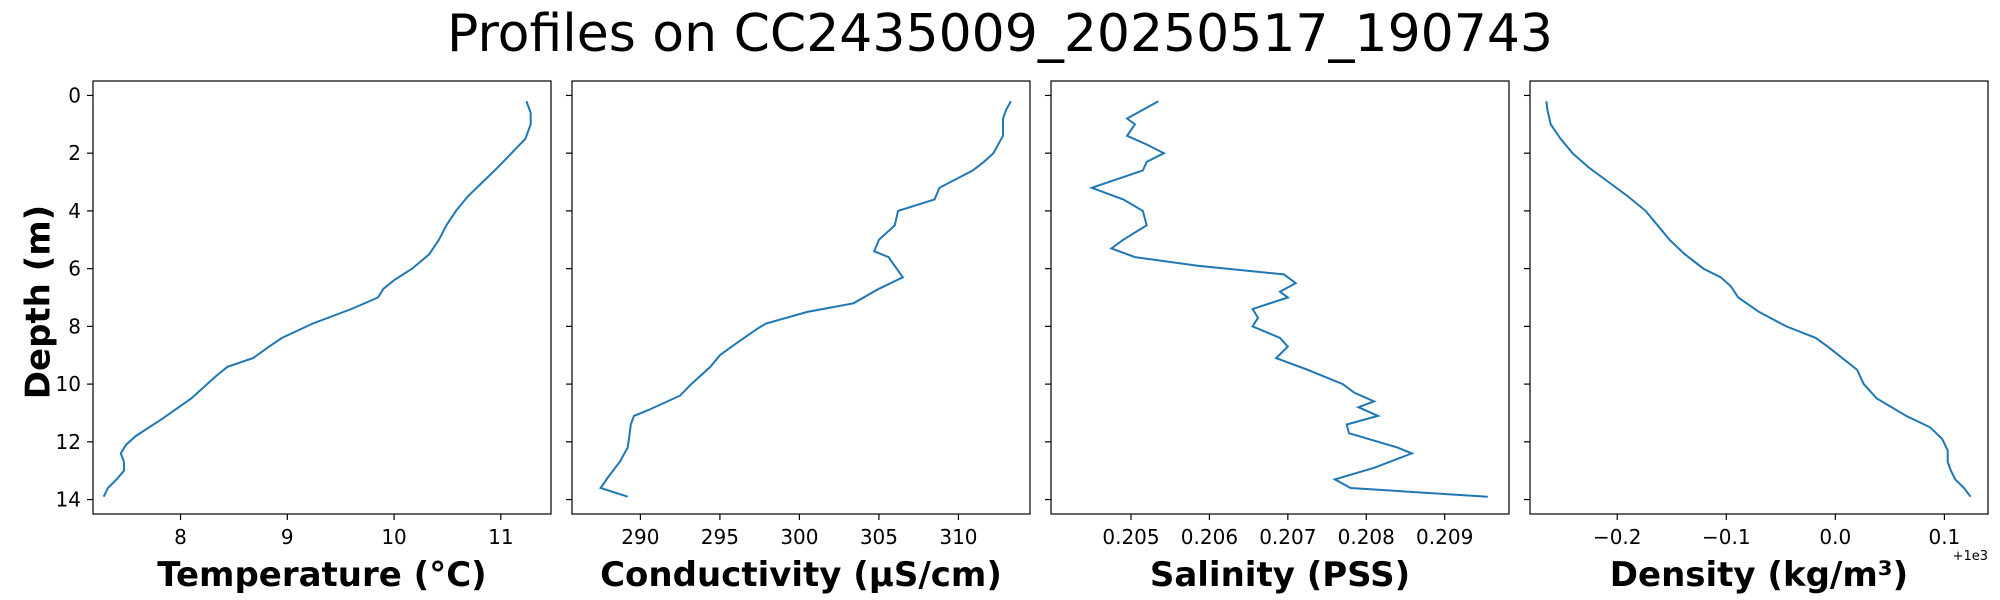 The width and height of the screenshot is (2000, 600). Describe the element at coordinates (879, 537) in the screenshot. I see `x-tick-label: 305` at that location.